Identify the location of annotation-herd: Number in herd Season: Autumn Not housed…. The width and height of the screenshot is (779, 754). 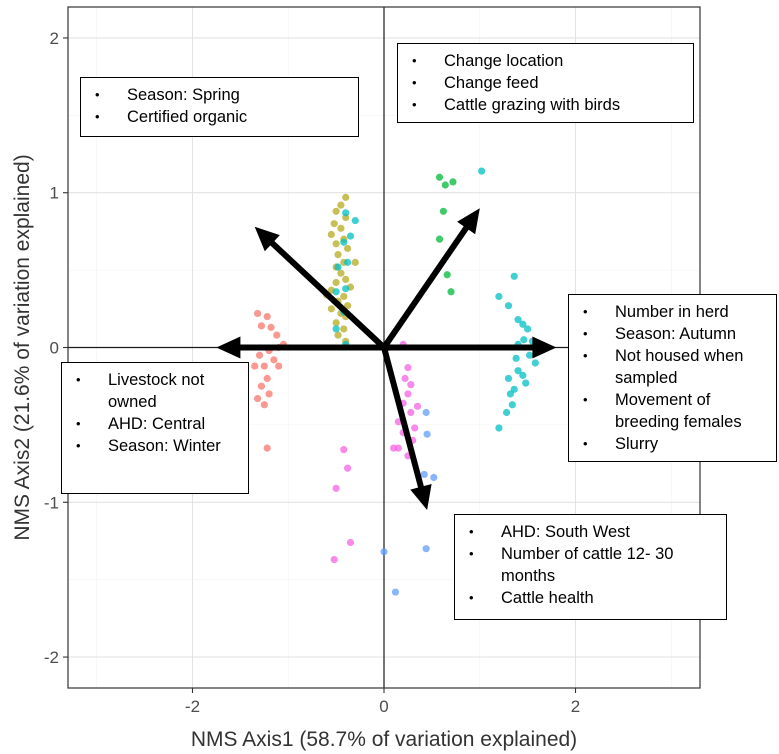
(672, 378).